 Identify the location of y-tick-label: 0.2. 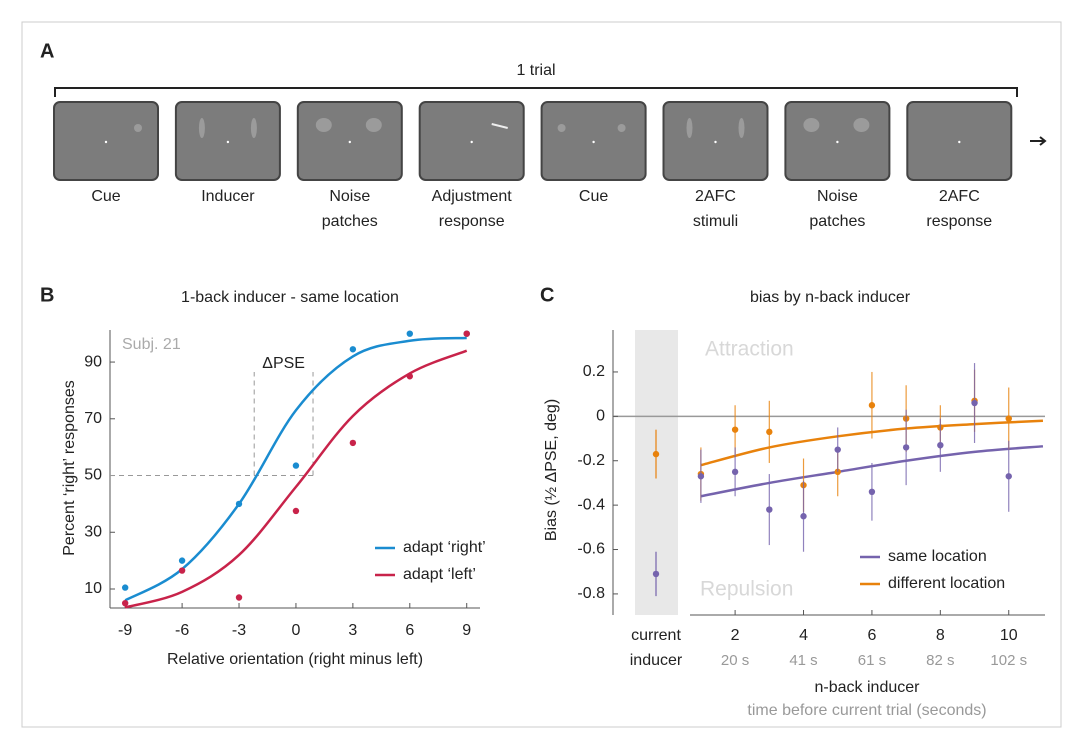
(594, 371).